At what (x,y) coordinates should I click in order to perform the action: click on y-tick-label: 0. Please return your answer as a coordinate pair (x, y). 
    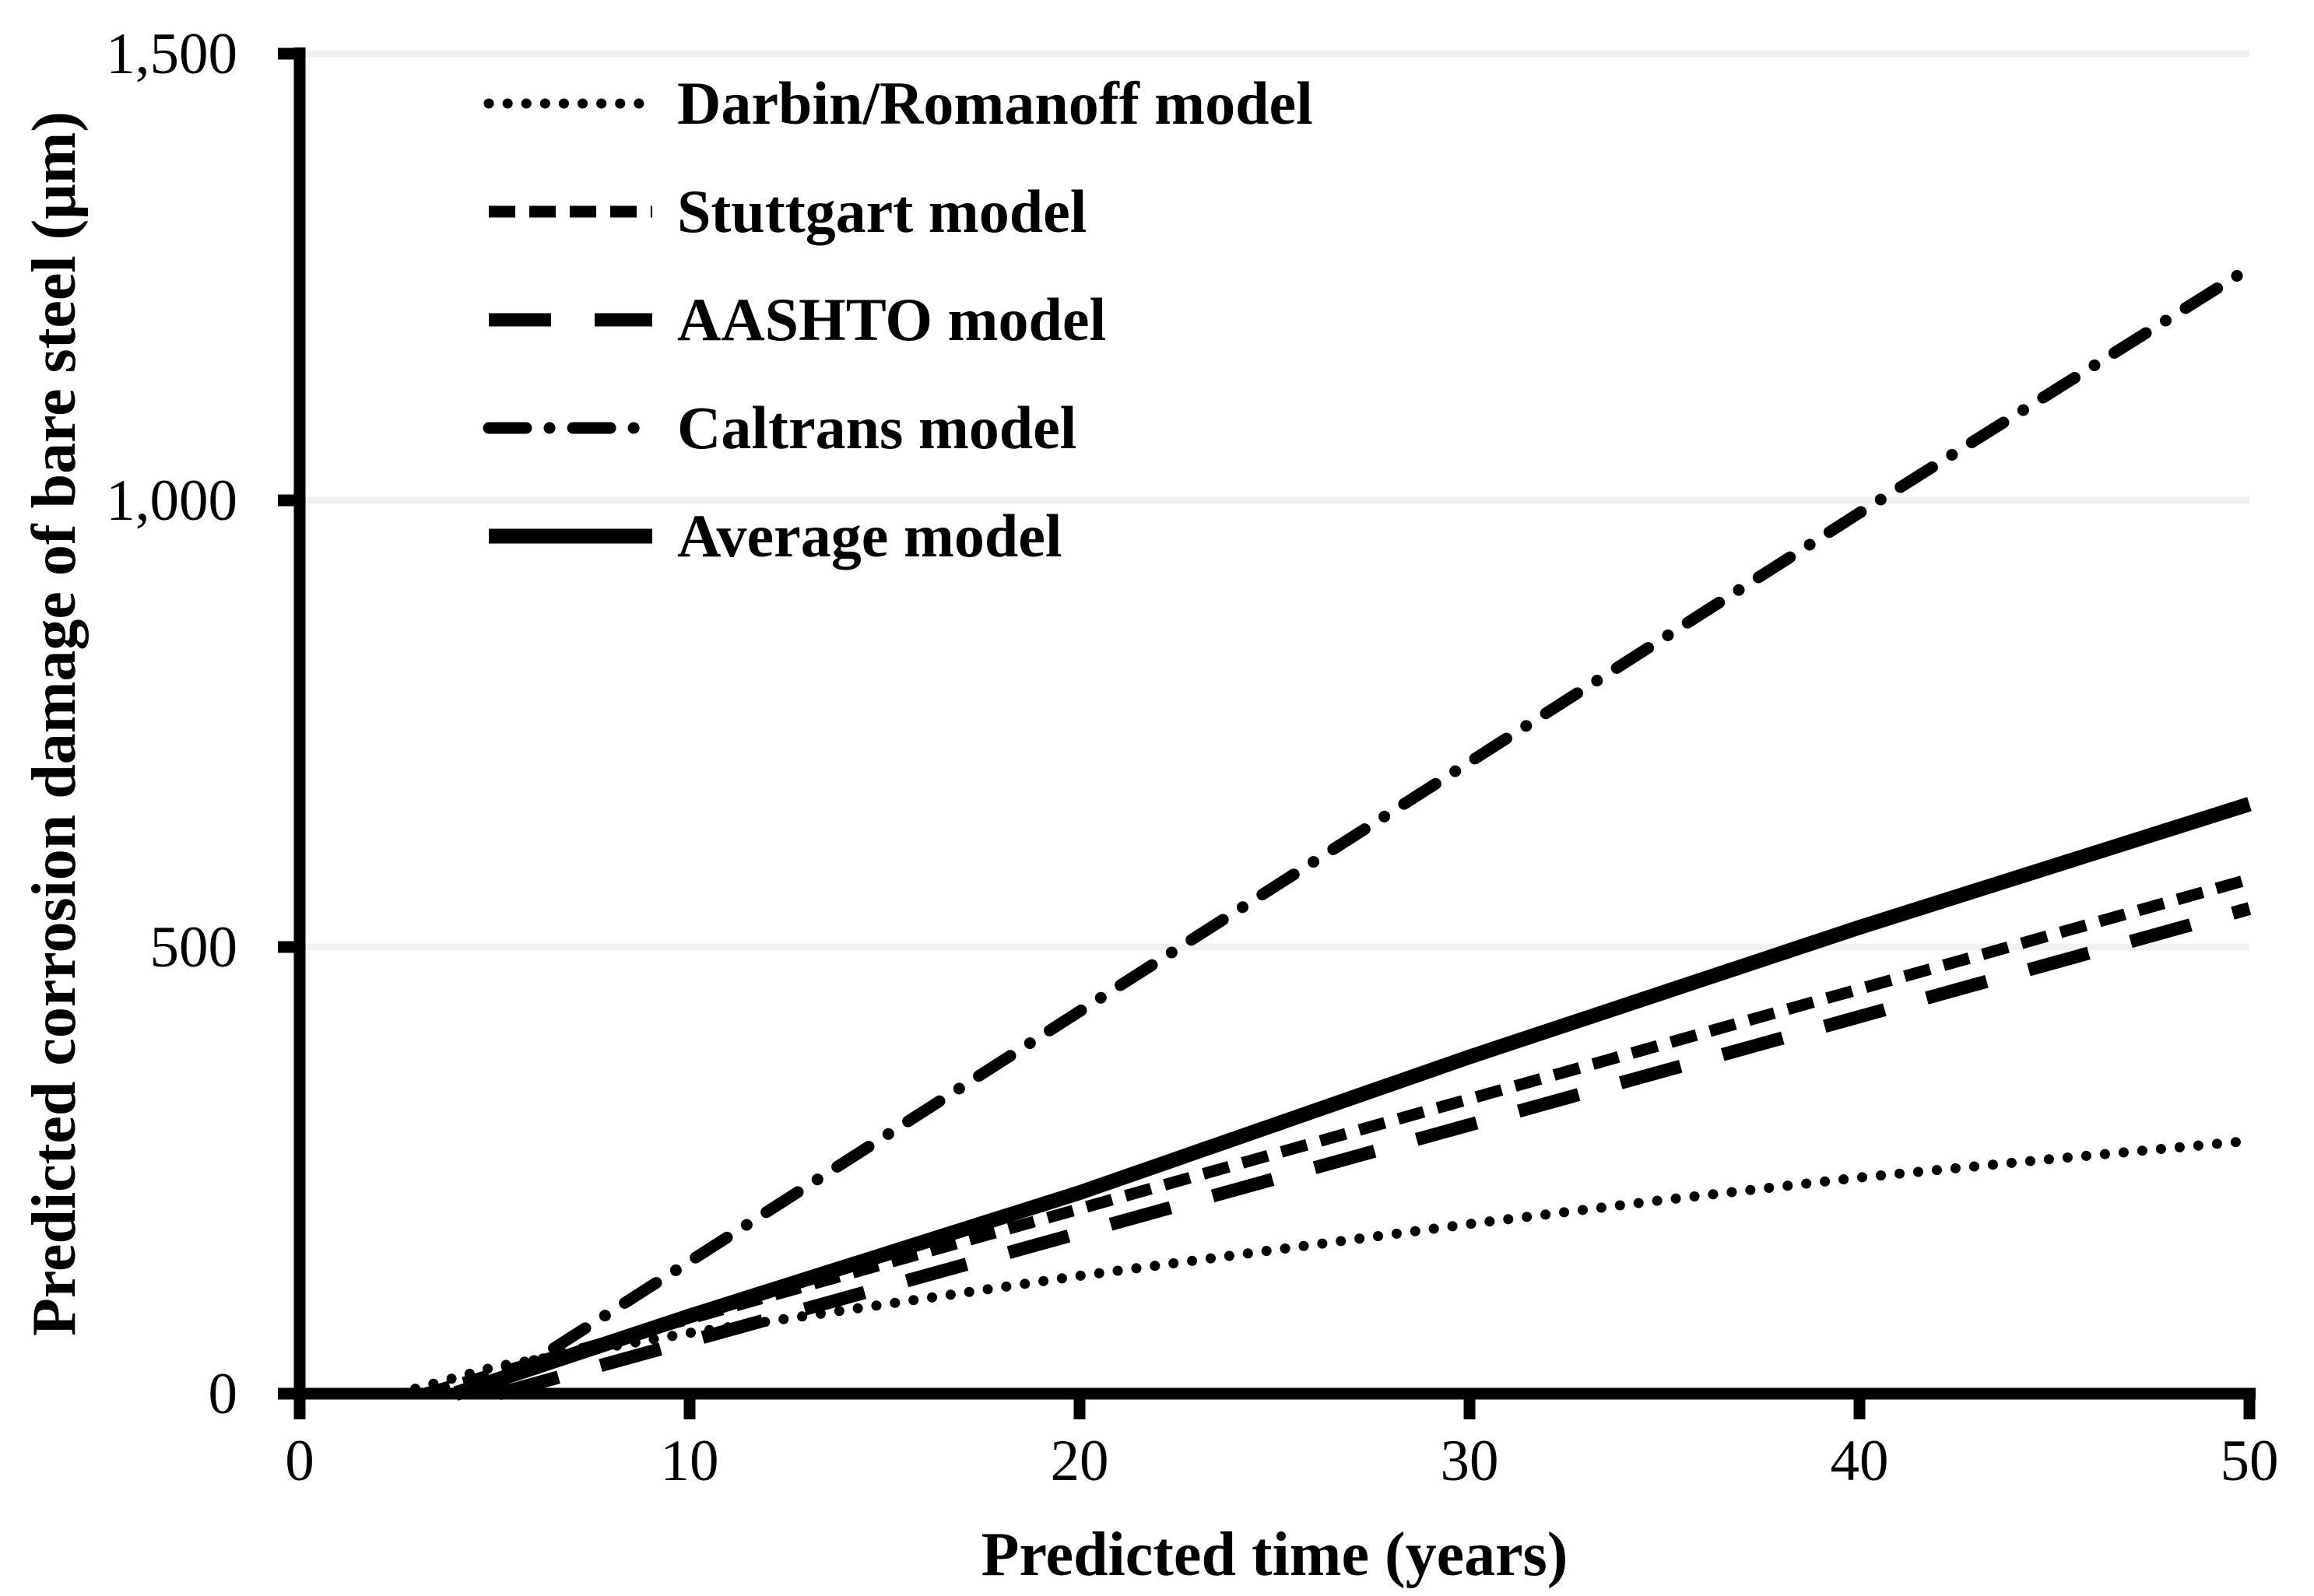
    Looking at the image, I should click on (223, 1394).